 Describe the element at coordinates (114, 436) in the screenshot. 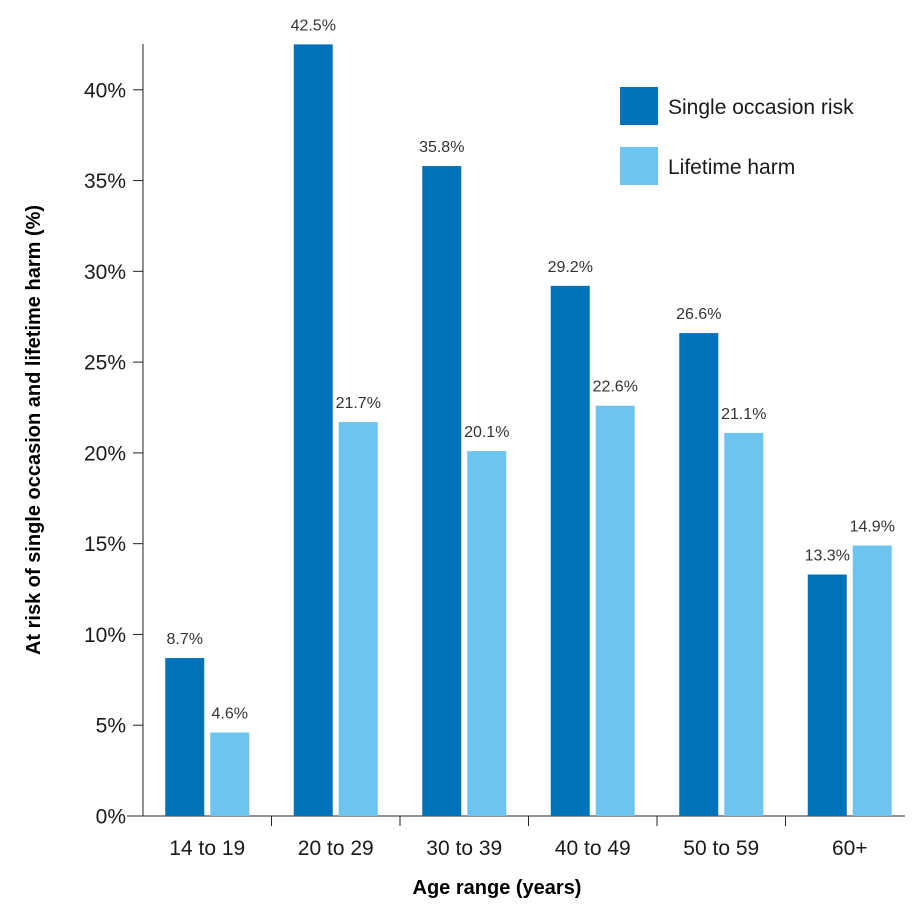

I see `y-axis: 0% 5% 10% 15% 20% 25% 30% 35% 40%` at that location.